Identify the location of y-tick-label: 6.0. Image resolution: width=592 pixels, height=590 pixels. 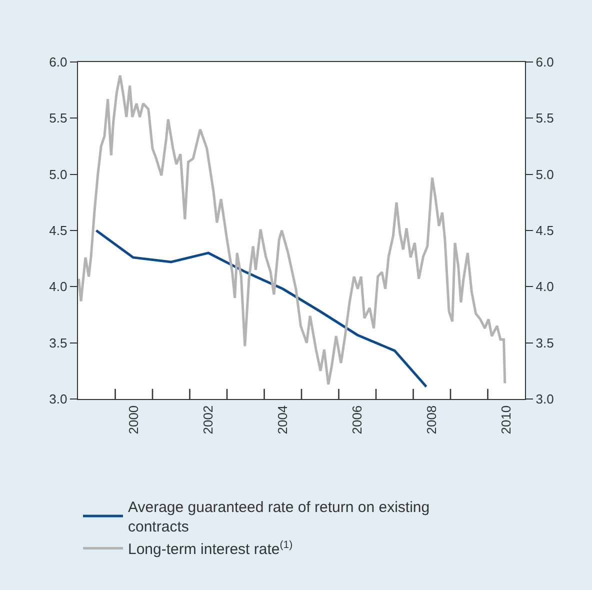
(58, 62).